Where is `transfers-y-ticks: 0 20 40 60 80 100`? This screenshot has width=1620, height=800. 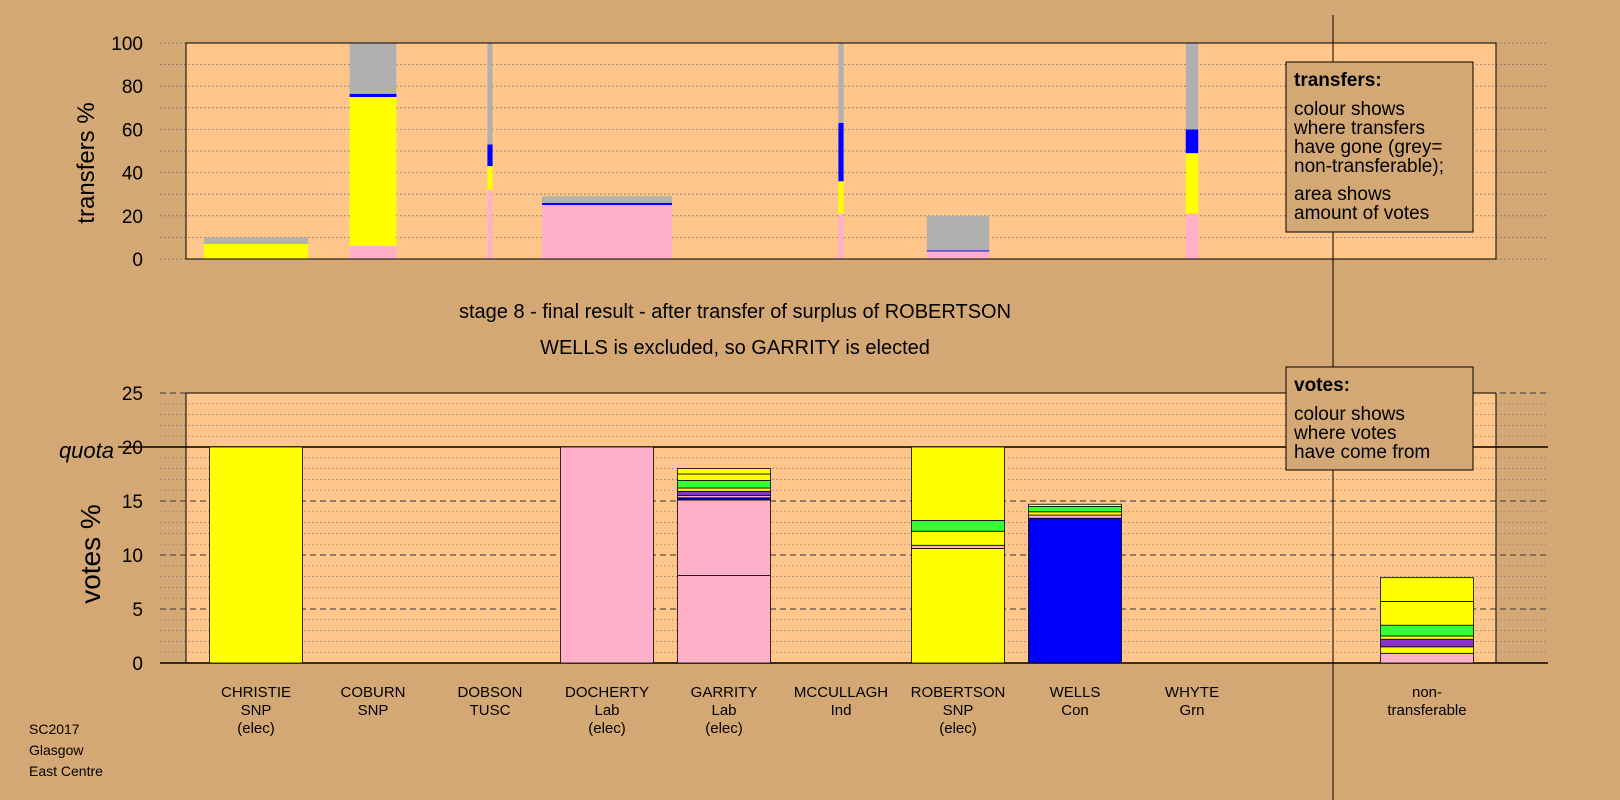
transfers-y-ticks: 0 20 40 60 80 100 is located at coordinates (127, 152).